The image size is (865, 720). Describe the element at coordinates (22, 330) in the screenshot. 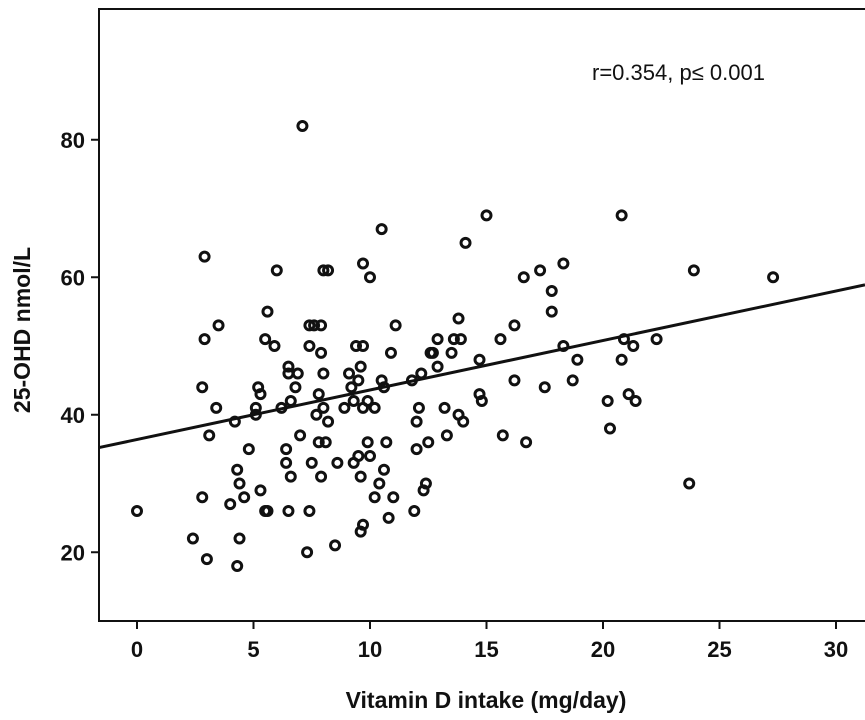

I see `y-axis-title: 25-OHD nmol/L` at that location.